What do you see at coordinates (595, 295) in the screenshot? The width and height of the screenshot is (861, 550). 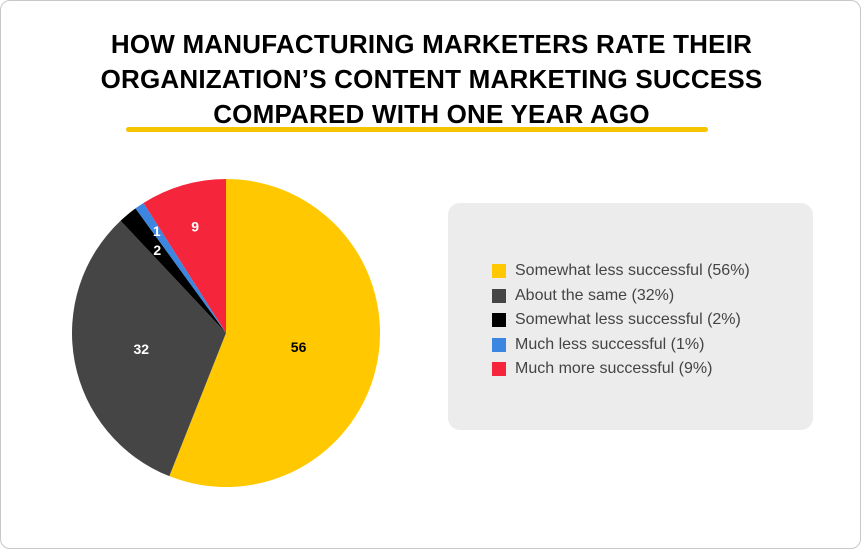 I see `legend-label-2: About the same (32%)` at bounding box center [595, 295].